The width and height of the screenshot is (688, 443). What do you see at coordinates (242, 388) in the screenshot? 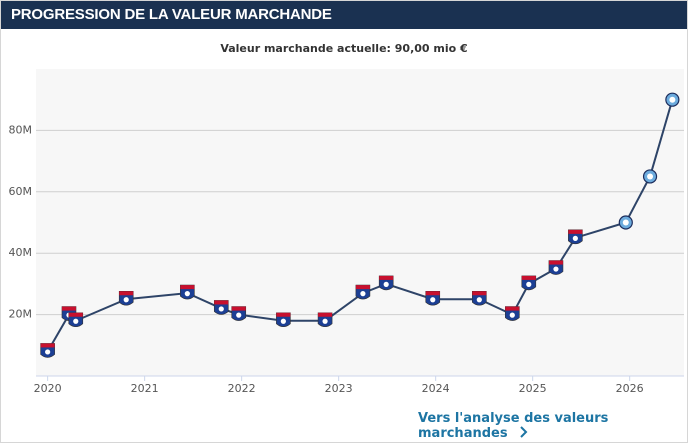
I see `x-tick-label: 2022` at bounding box center [242, 388].